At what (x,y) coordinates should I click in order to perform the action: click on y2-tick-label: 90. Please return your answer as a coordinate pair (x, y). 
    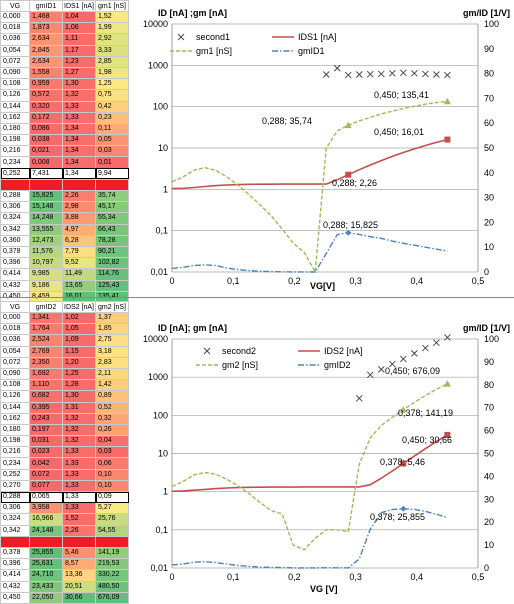
    Looking at the image, I should click on (489, 49).